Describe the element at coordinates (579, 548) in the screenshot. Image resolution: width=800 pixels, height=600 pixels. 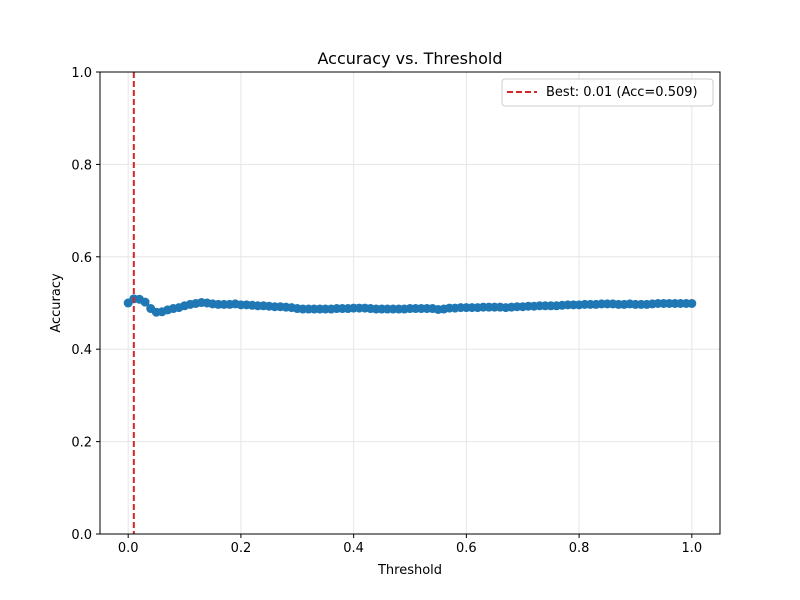
I see `x-tick-label: 0.8` at that location.